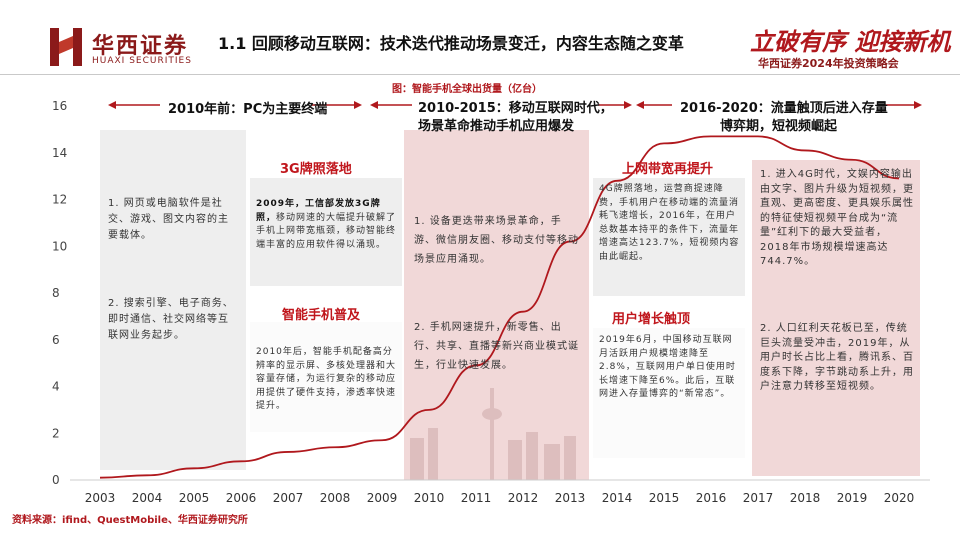 The width and height of the screenshot is (960, 540). I want to click on brand-name-en: HUAXI SECURITIES, so click(142, 61).